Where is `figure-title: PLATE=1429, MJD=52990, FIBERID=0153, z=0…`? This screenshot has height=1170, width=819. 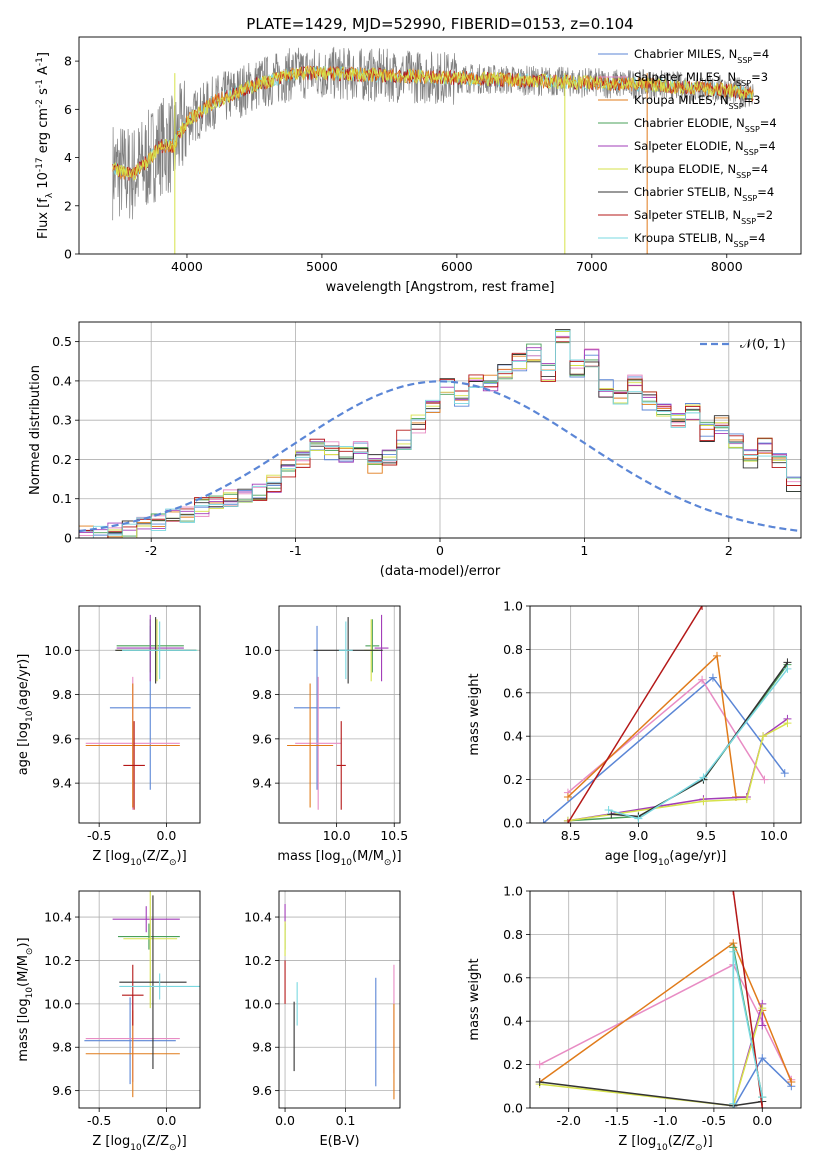
figure-title: PLATE=1429, MJD=52990, FIBERID=0153, z=0… is located at coordinates (439, 24).